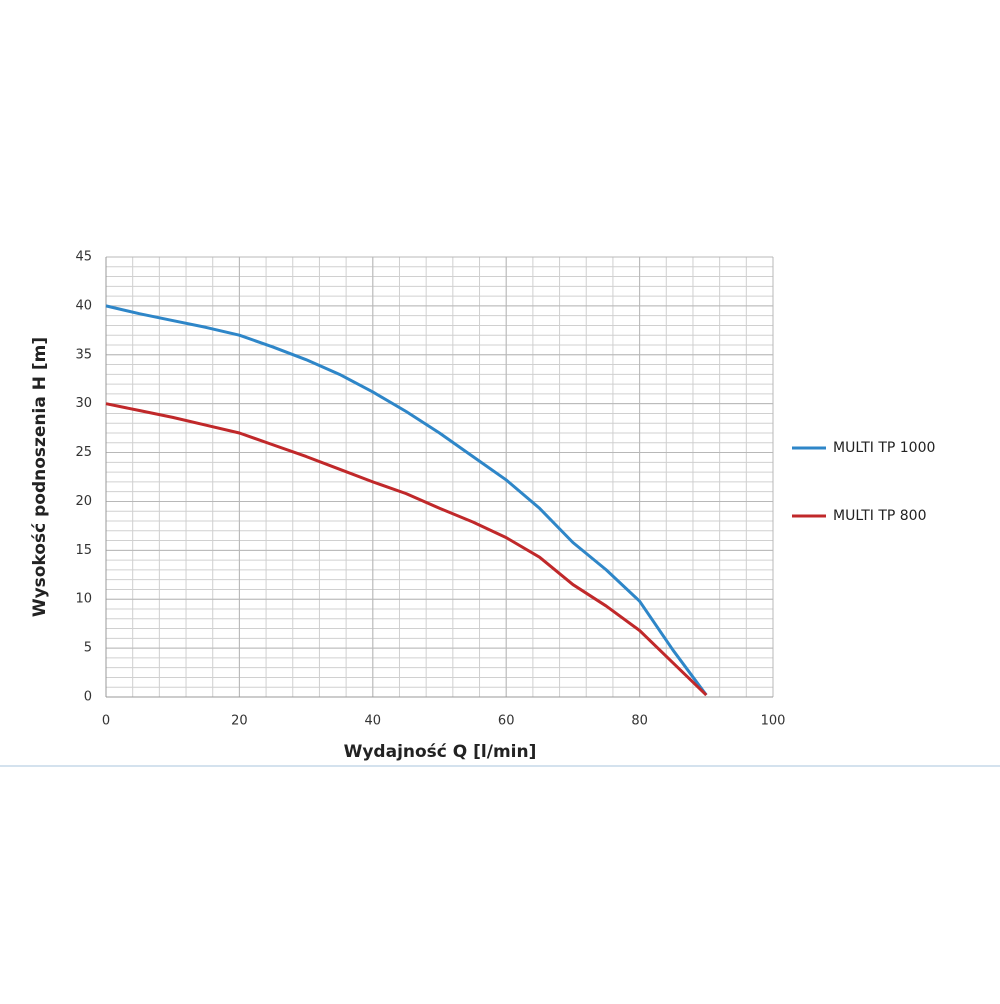 The image size is (1000, 1004). I want to click on y-tick-label: 15, so click(83, 550).